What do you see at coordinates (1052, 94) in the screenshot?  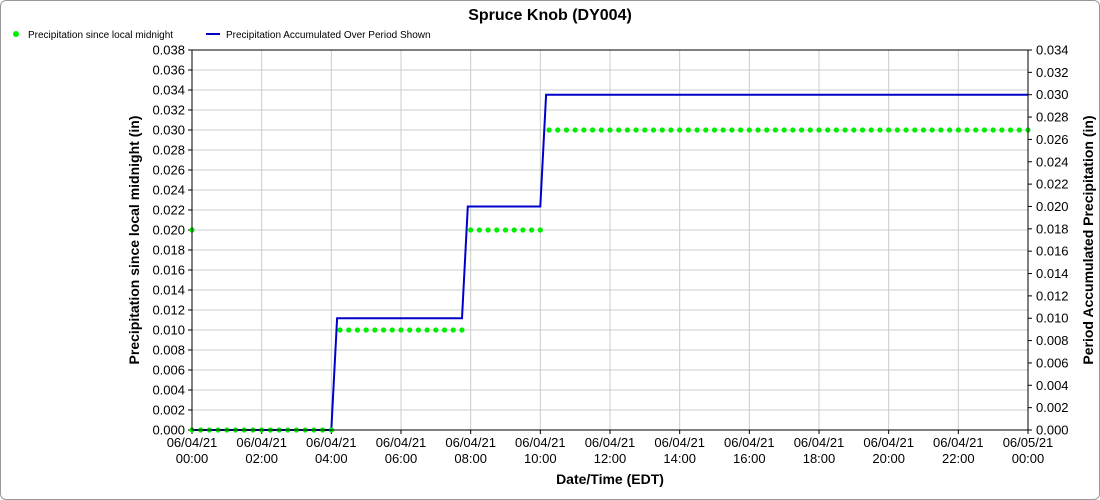 I see `right-tick-label: 0.030` at bounding box center [1052, 94].